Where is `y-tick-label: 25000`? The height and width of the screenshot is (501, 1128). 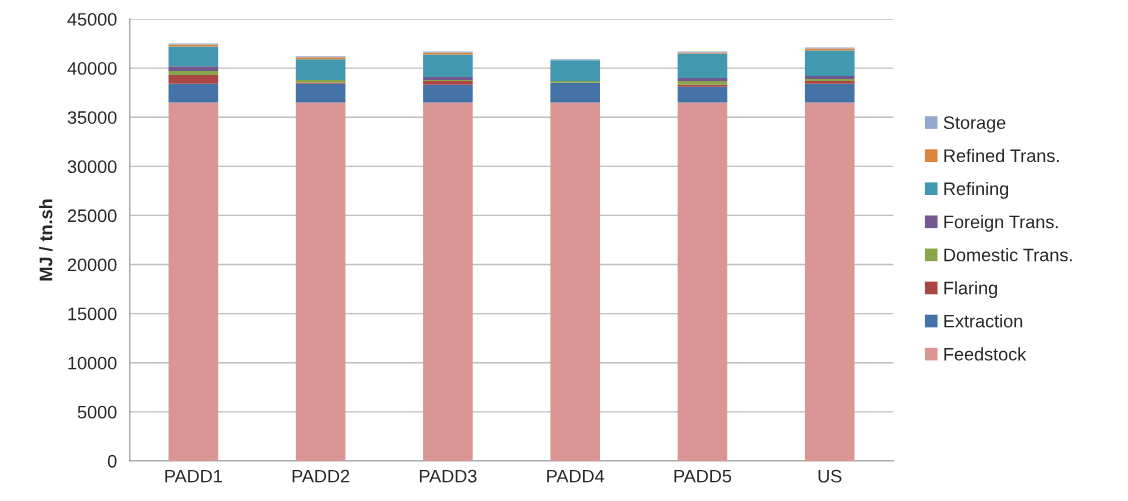
y-tick-label: 25000 is located at coordinates (92, 216).